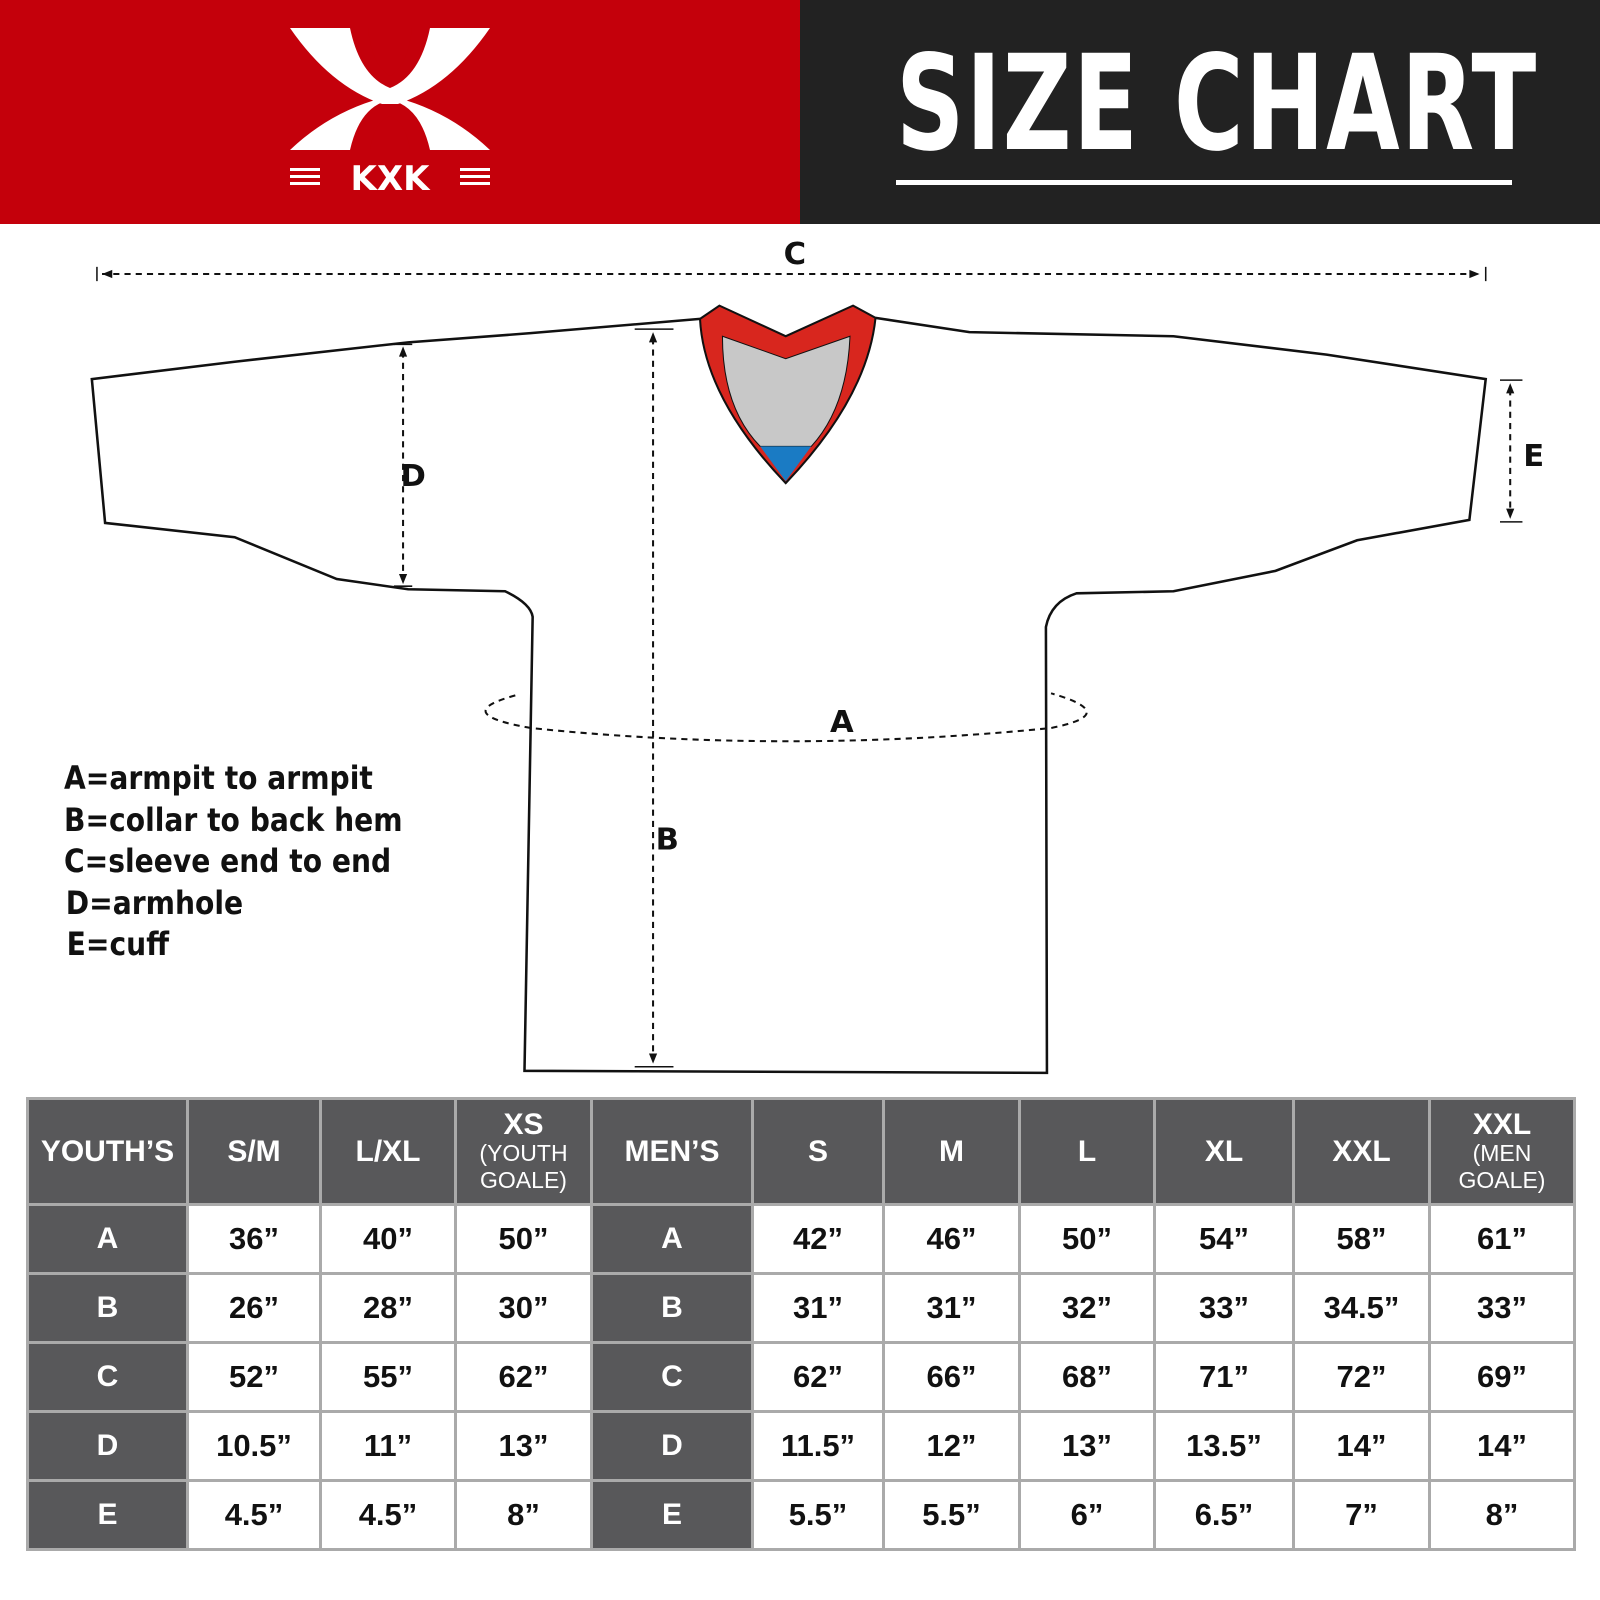  What do you see at coordinates (1502, 1239) in the screenshot?
I see `table-cell: 61”` at bounding box center [1502, 1239].